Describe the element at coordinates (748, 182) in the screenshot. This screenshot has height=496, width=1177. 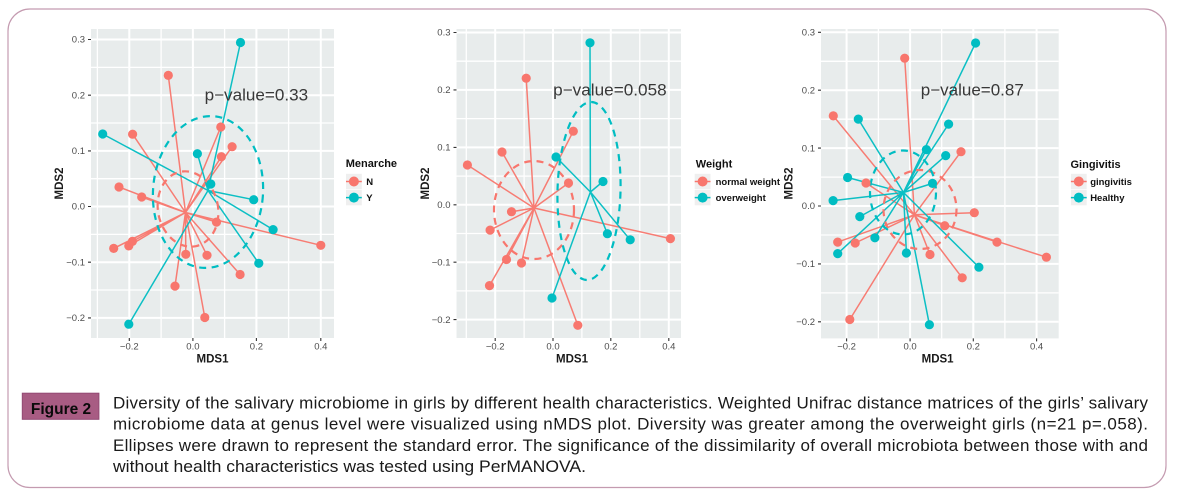
I see `svg-text: normal weight` at that location.